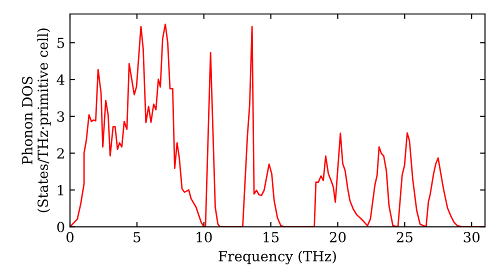 This screenshot has height=280, width=500. What do you see at coordinates (60, 79) in the screenshot?
I see `y-tick-label: 4` at bounding box center [60, 79].